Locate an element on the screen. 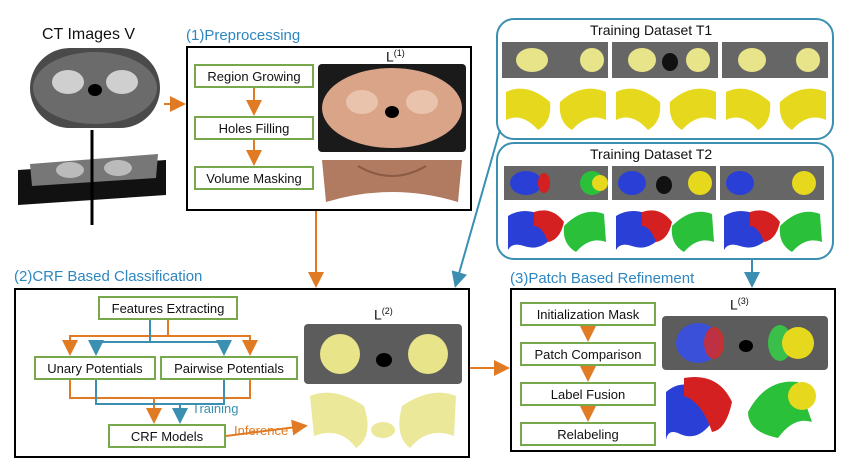 The width and height of the screenshot is (856, 474). crf-title: (2)CRF Based Classification is located at coordinates (108, 276).